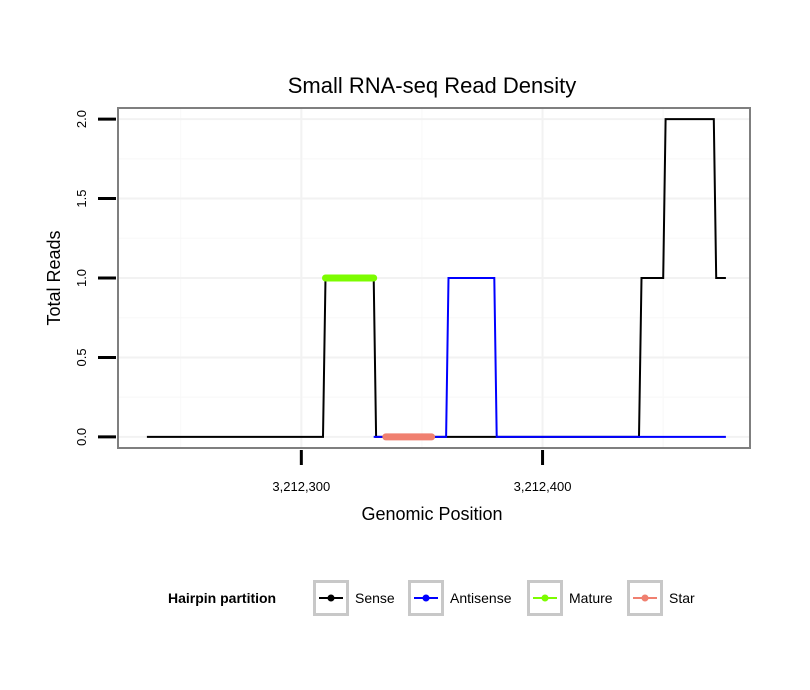  I want to click on chart-title: Small RNA-seq Read Density, so click(432, 85).